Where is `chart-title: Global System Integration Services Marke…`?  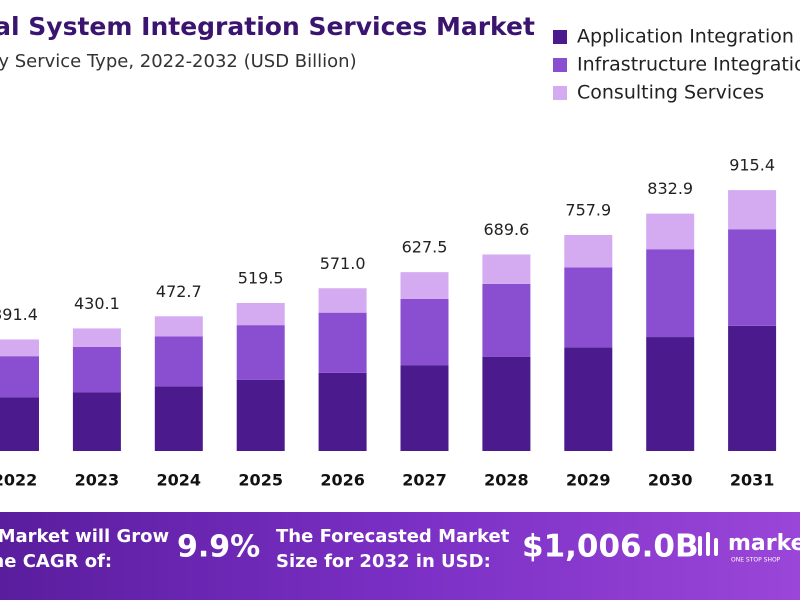
chart-title: Global System Integration Services Marke… is located at coordinates (267, 26).